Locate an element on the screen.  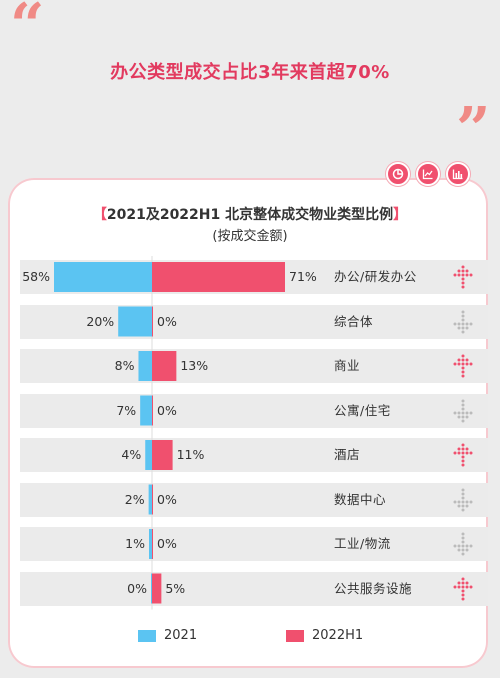
category-label: 办公/研发办公 is located at coordinates (375, 276).